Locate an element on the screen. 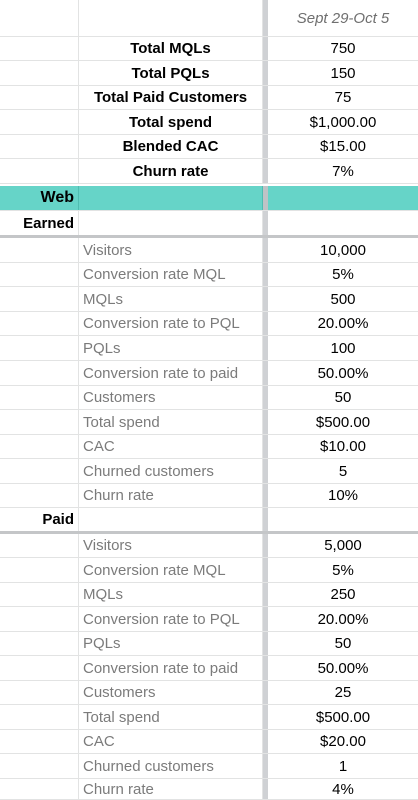  metric-value: 10,000 is located at coordinates (343, 250).